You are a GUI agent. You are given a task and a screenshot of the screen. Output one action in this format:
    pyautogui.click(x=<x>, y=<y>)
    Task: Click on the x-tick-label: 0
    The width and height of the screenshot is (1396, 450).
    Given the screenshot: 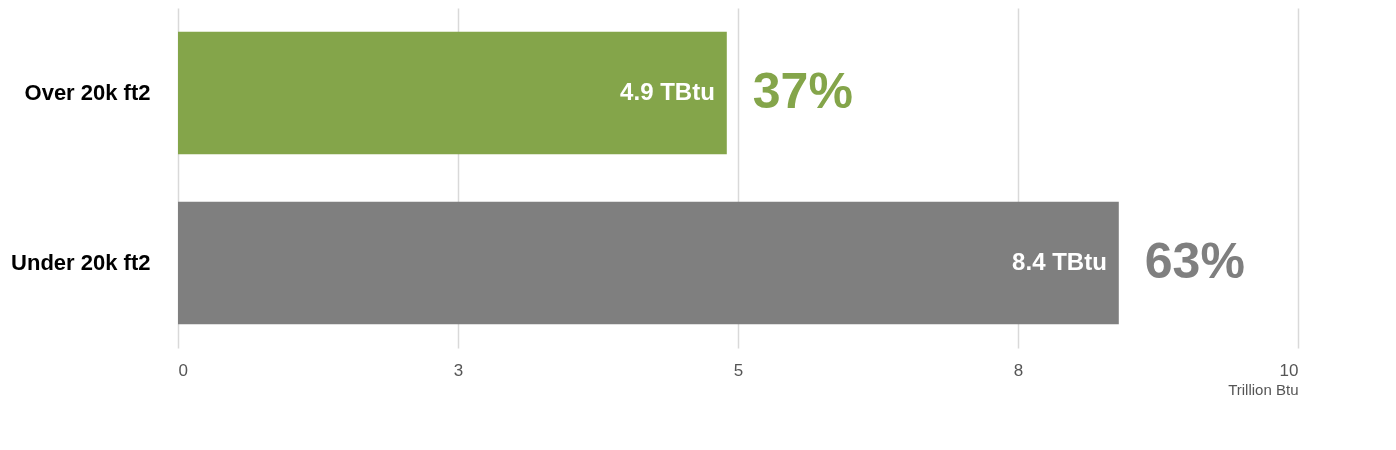 What is the action you would take?
    pyautogui.click(x=183, y=370)
    